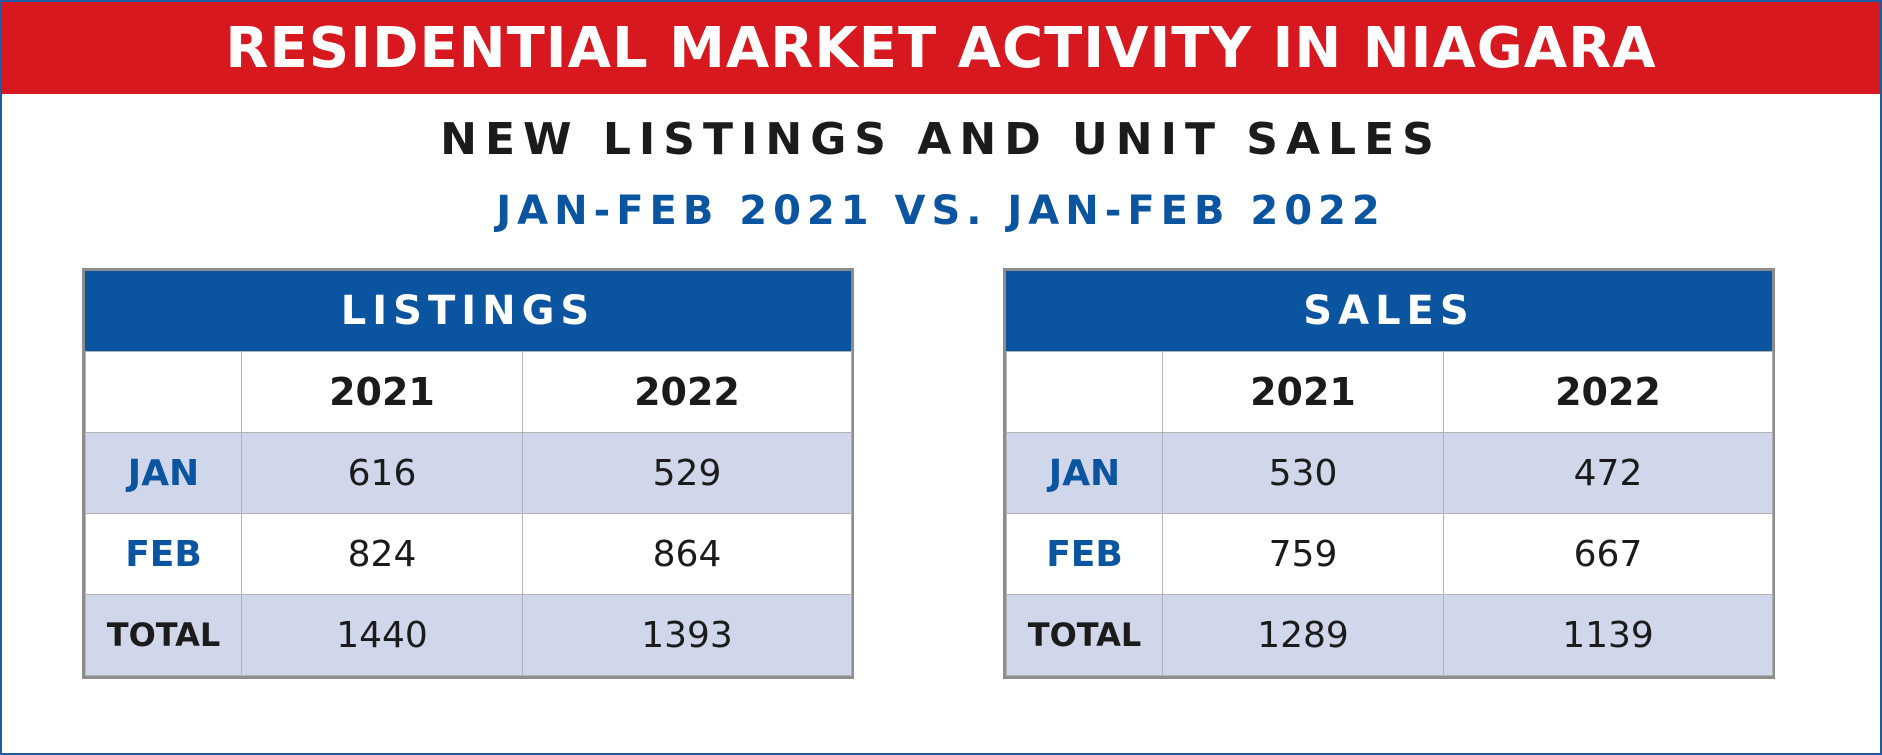  Describe the element at coordinates (687, 554) in the screenshot. I see `cell-value: 864` at that location.